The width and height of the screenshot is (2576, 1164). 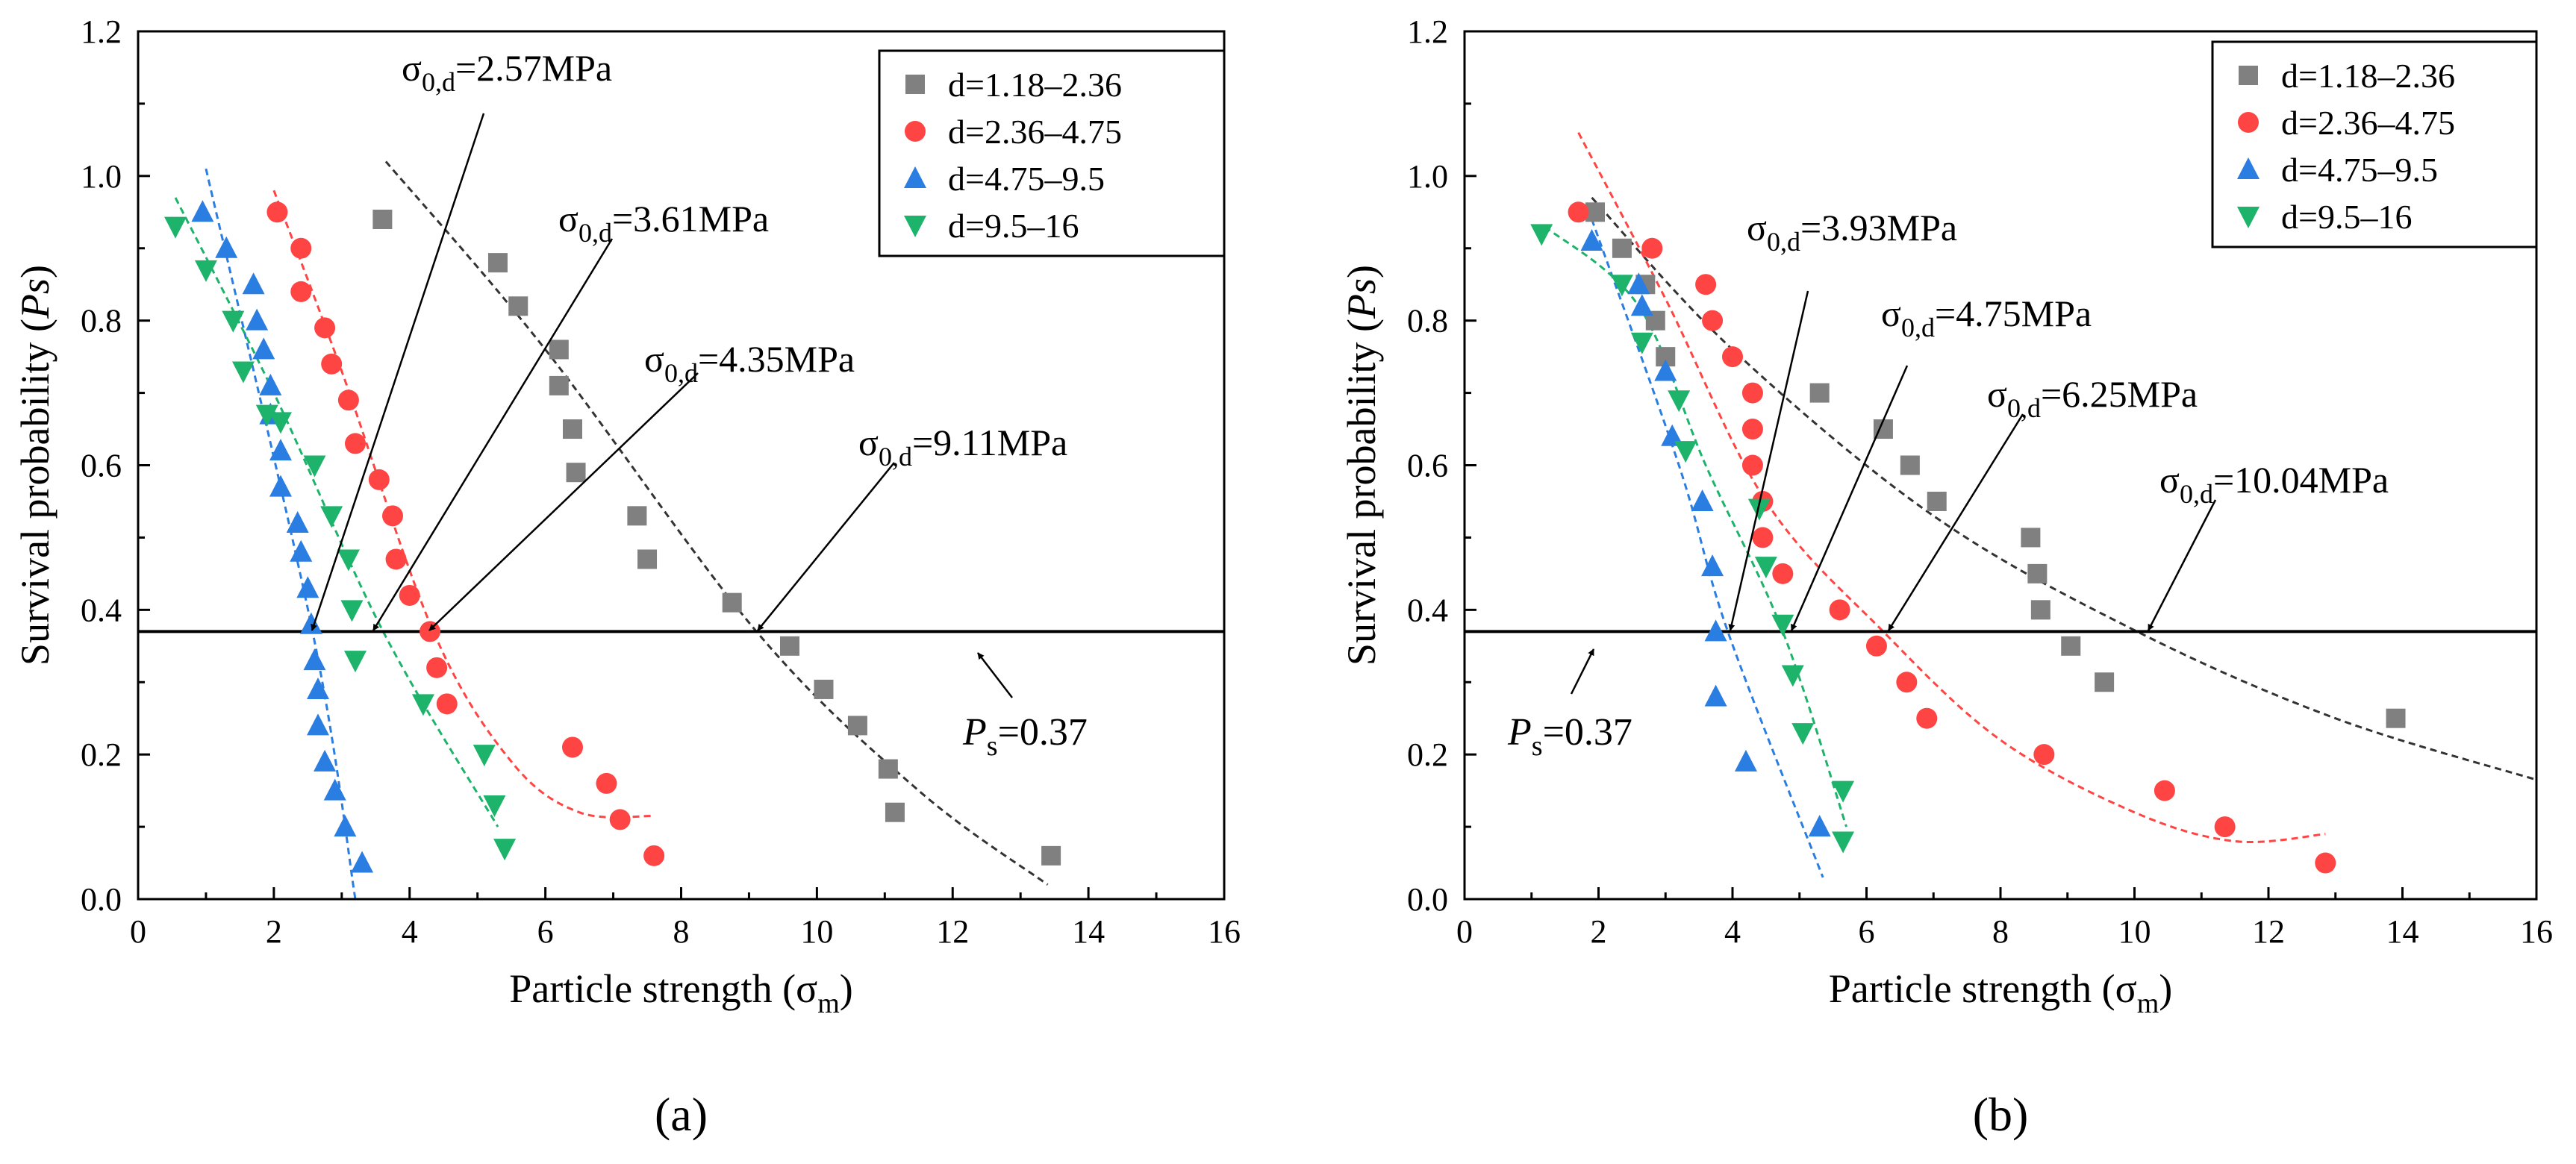 What do you see at coordinates (1088, 931) in the screenshot?
I see `x-tick-label: 14` at bounding box center [1088, 931].